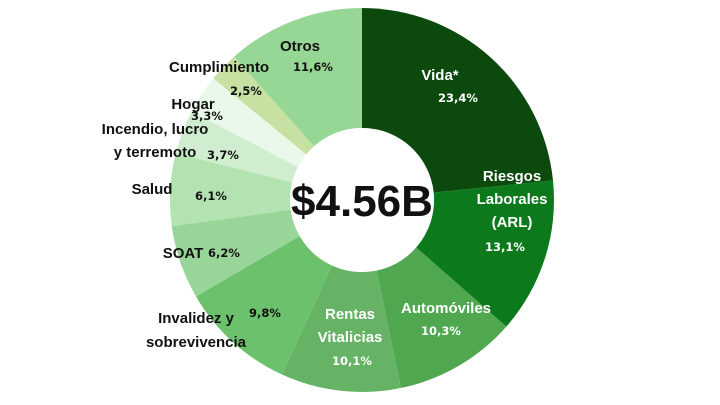  What do you see at coordinates (196, 318) in the screenshot?
I see `slice-label: Invalidez y` at bounding box center [196, 318].